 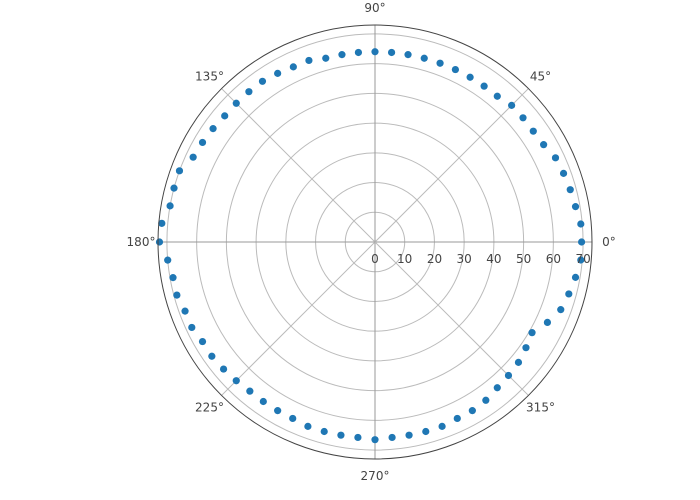 What do you see at coordinates (209, 408) in the screenshot?
I see `angular-tick-label: 225°` at bounding box center [209, 408].